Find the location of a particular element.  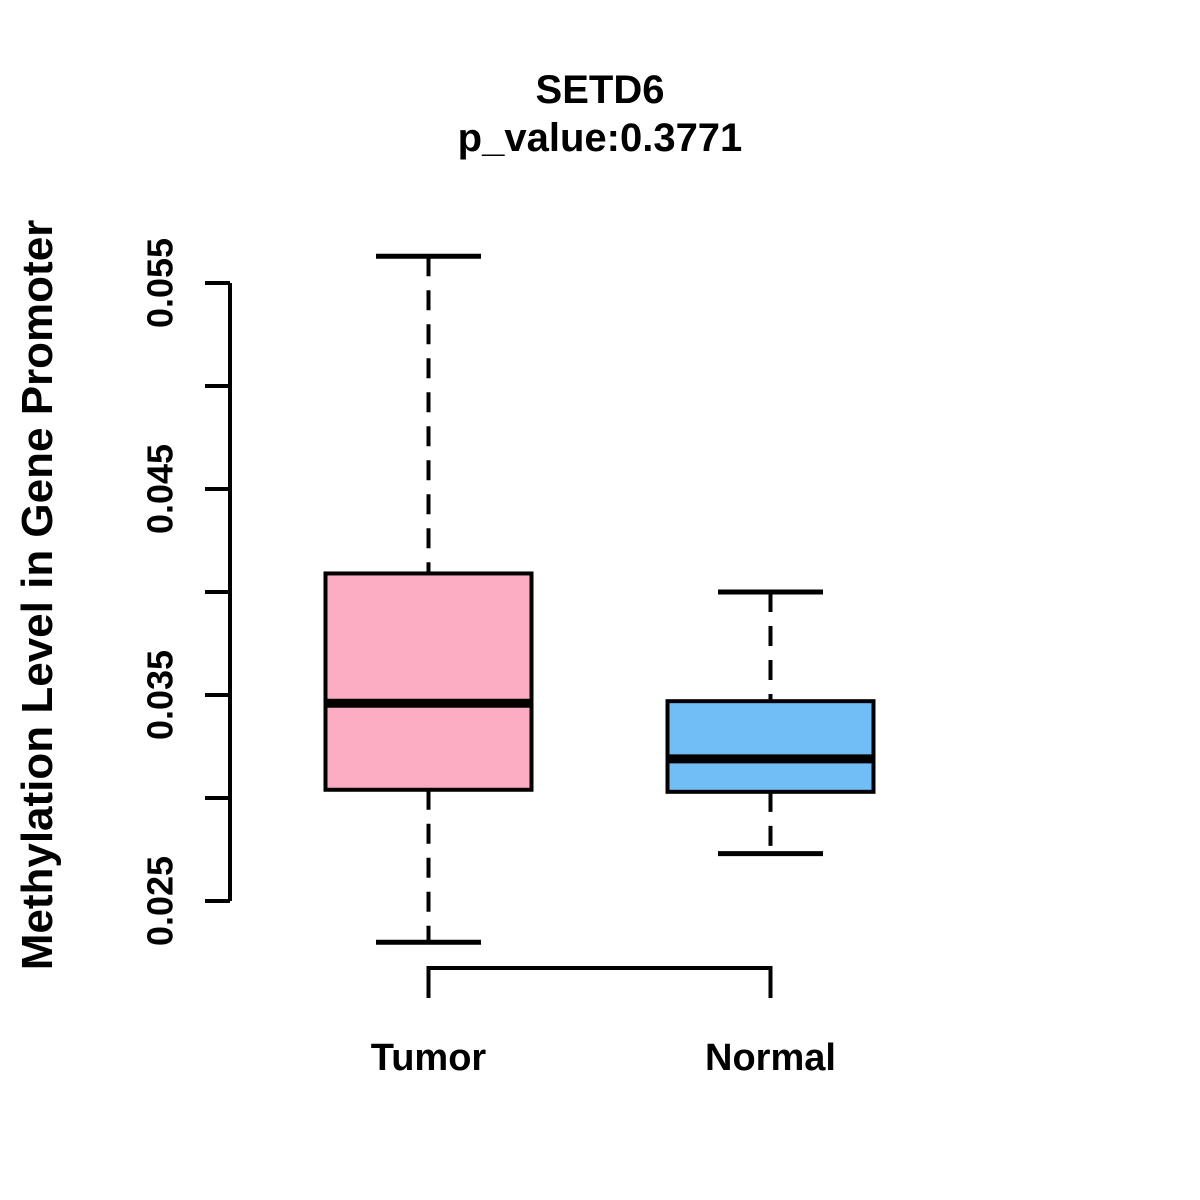

box-normal is located at coordinates (770, 746).